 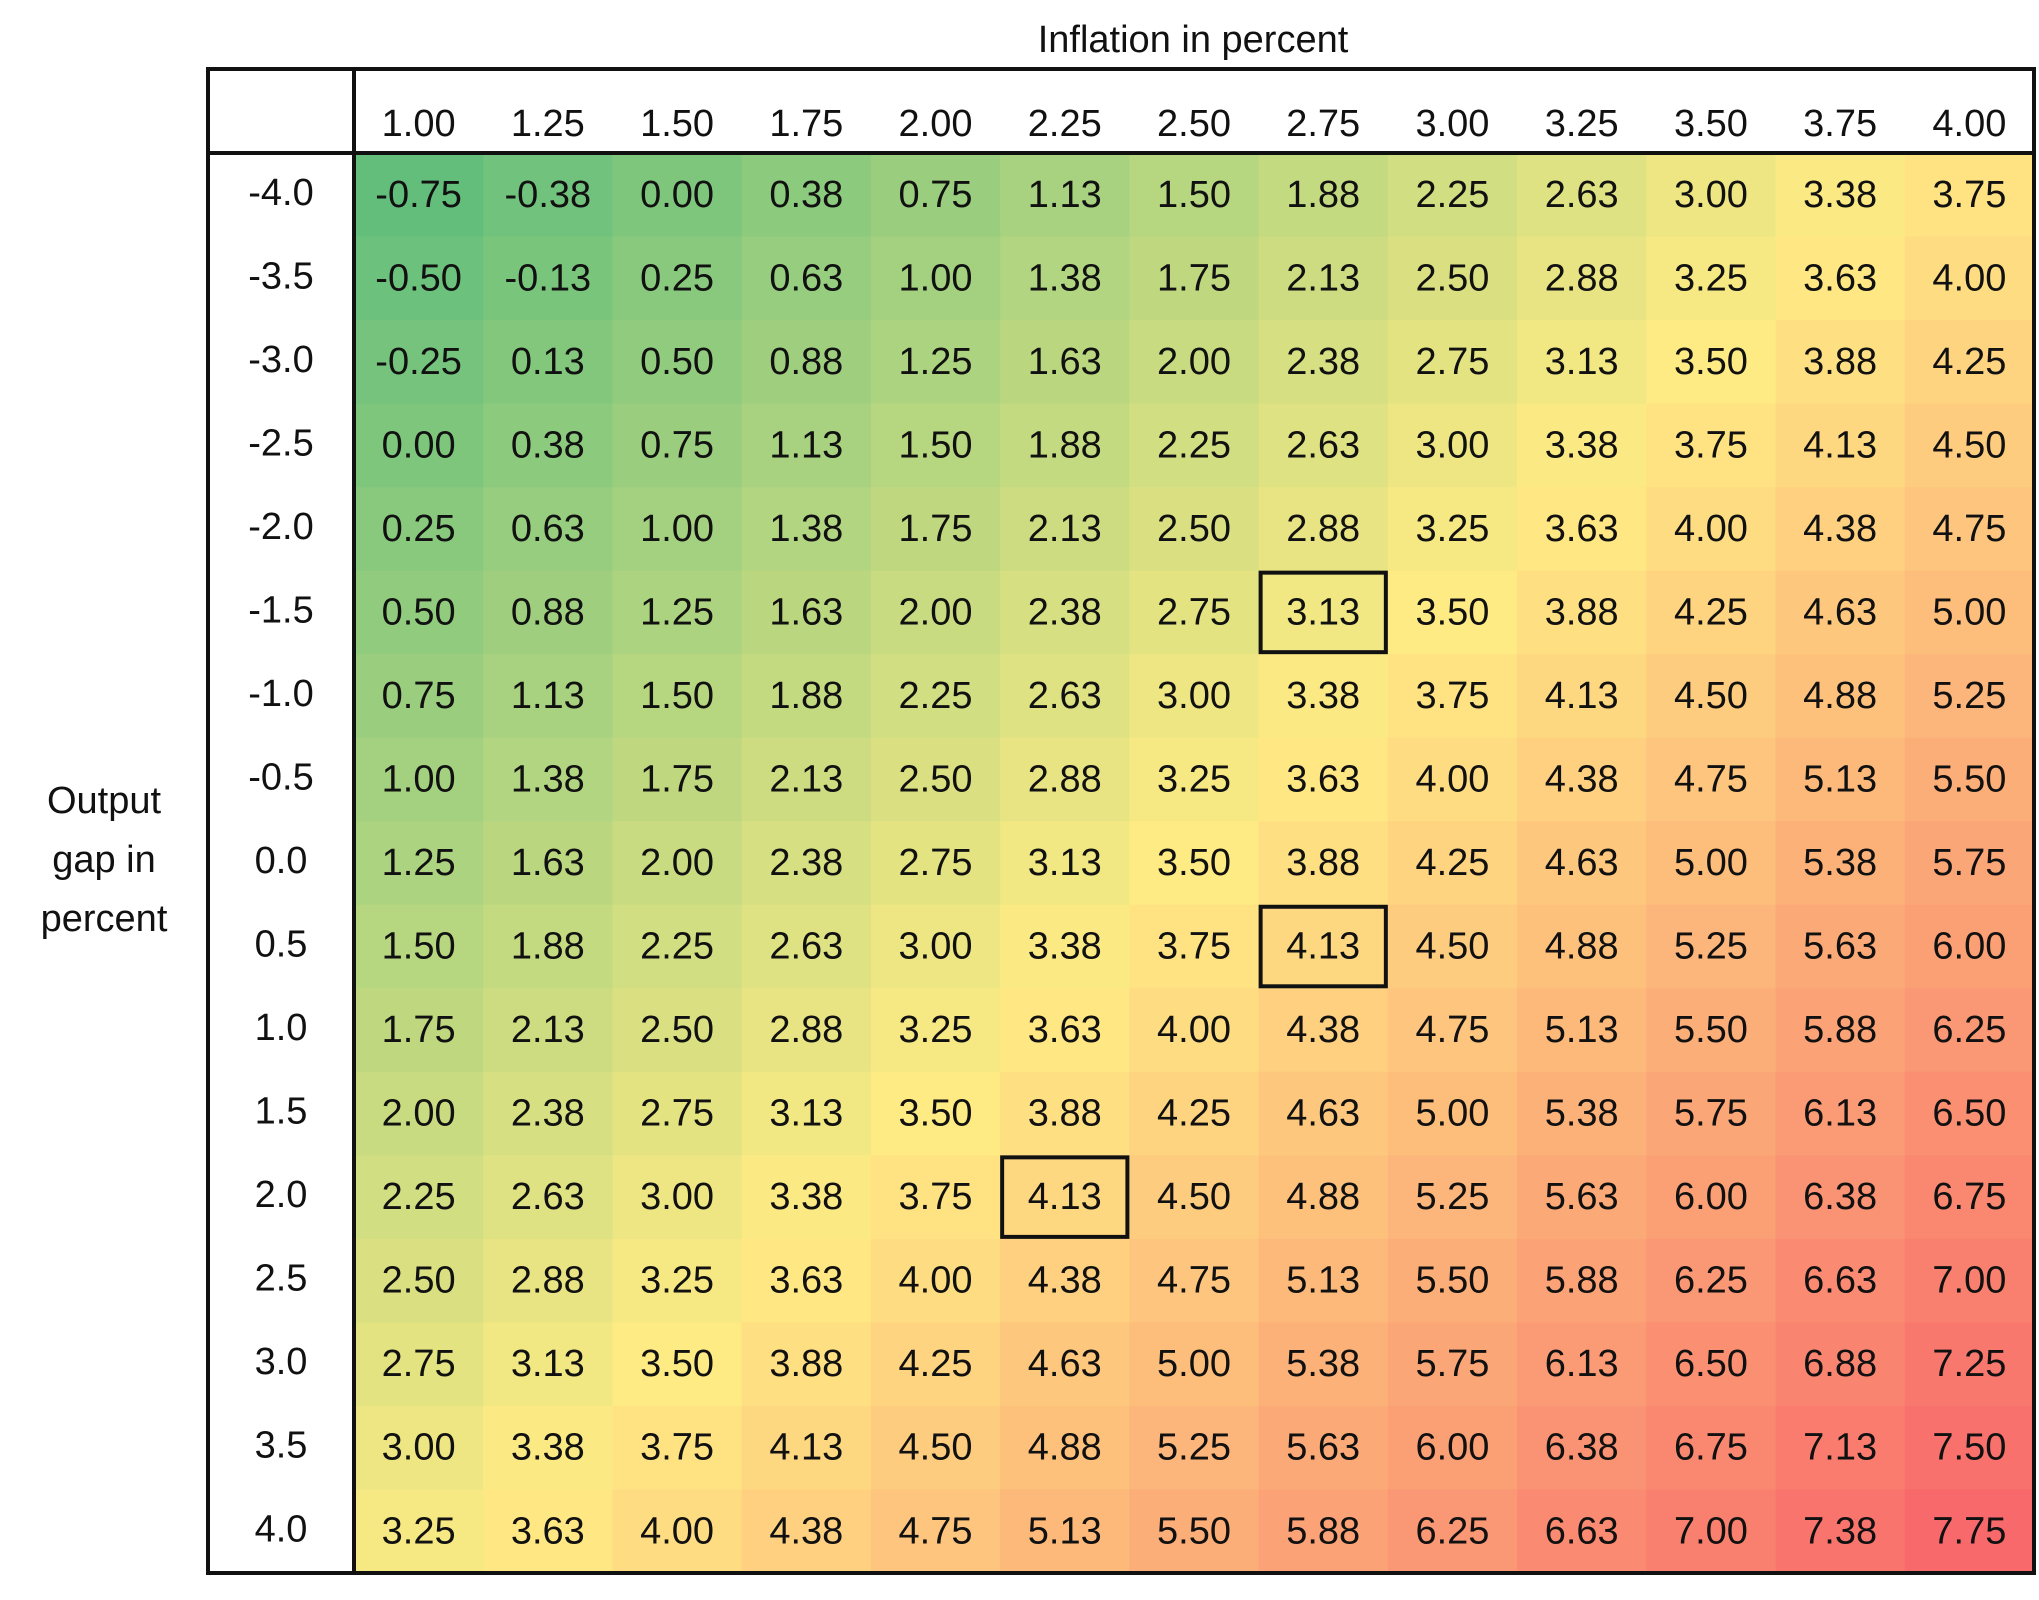 I want to click on column-label: 2.50, so click(x=1194, y=124).